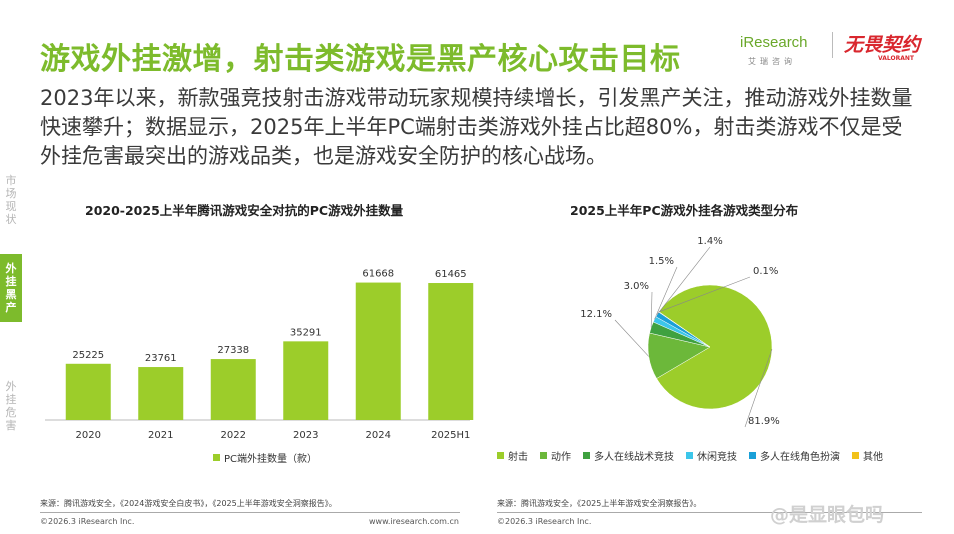  I want to click on legend-label: 动作, so click(561, 457).